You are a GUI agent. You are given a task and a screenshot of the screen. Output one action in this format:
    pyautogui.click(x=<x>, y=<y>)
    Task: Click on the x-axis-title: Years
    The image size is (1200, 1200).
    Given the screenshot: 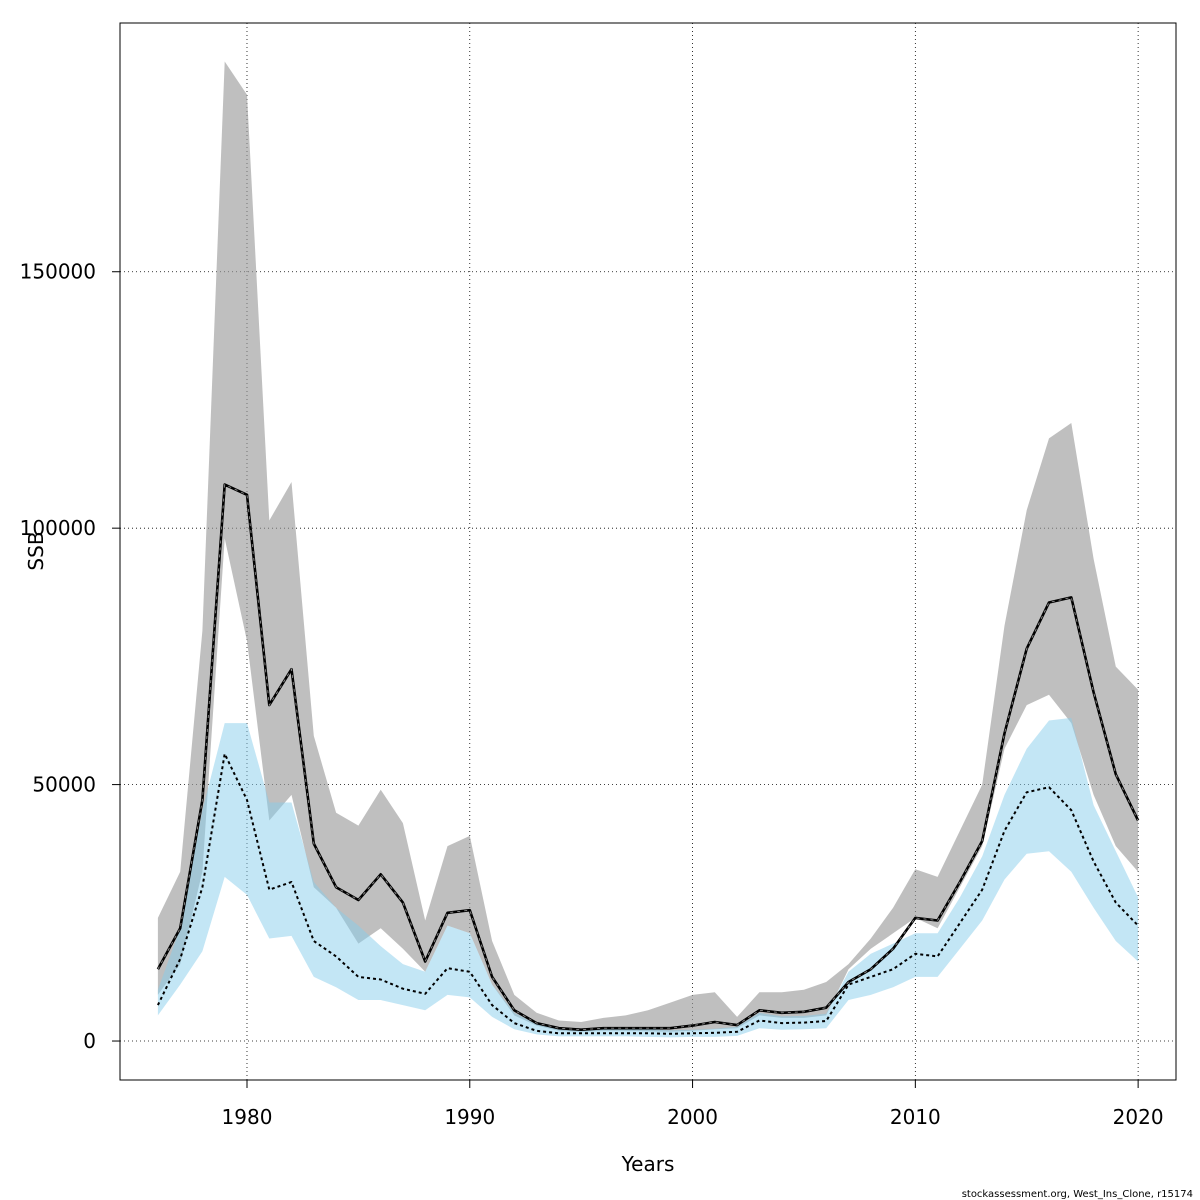 What is the action you would take?
    pyautogui.click(x=648, y=1164)
    